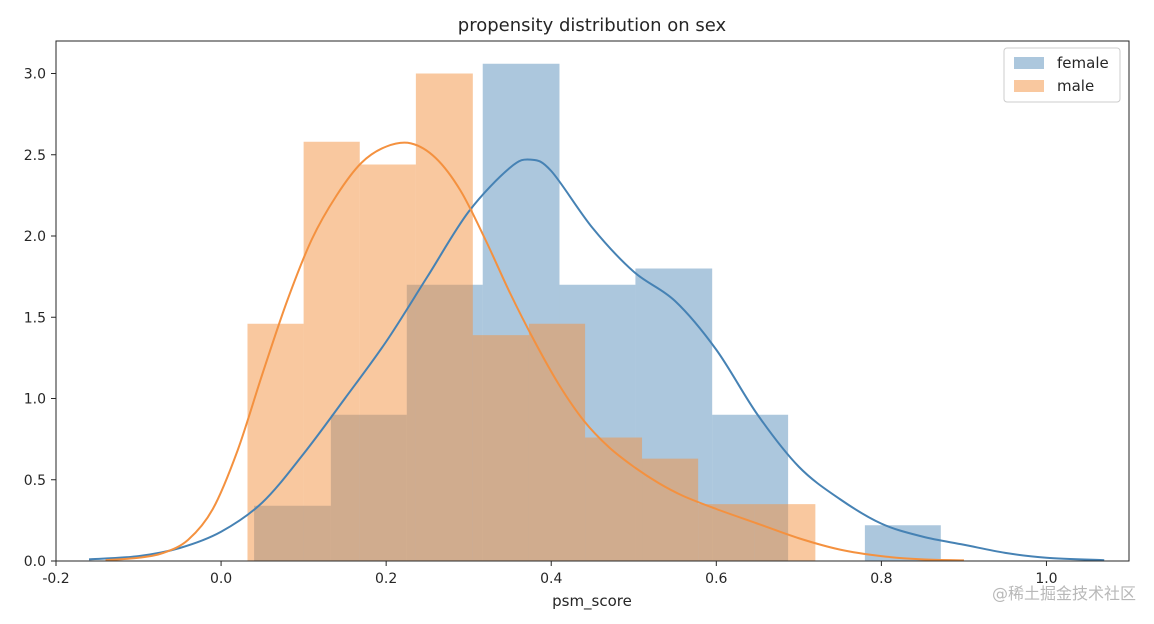  Describe the element at coordinates (35, 75) in the screenshot. I see `y-tick-label-6: 3.0` at that location.